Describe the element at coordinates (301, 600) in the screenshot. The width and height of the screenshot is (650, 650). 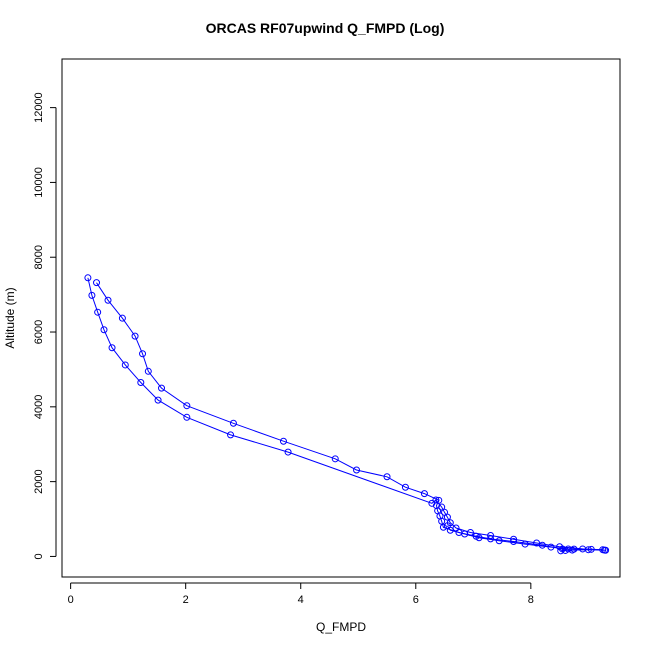
I see `x-tick-label: 4` at that location.